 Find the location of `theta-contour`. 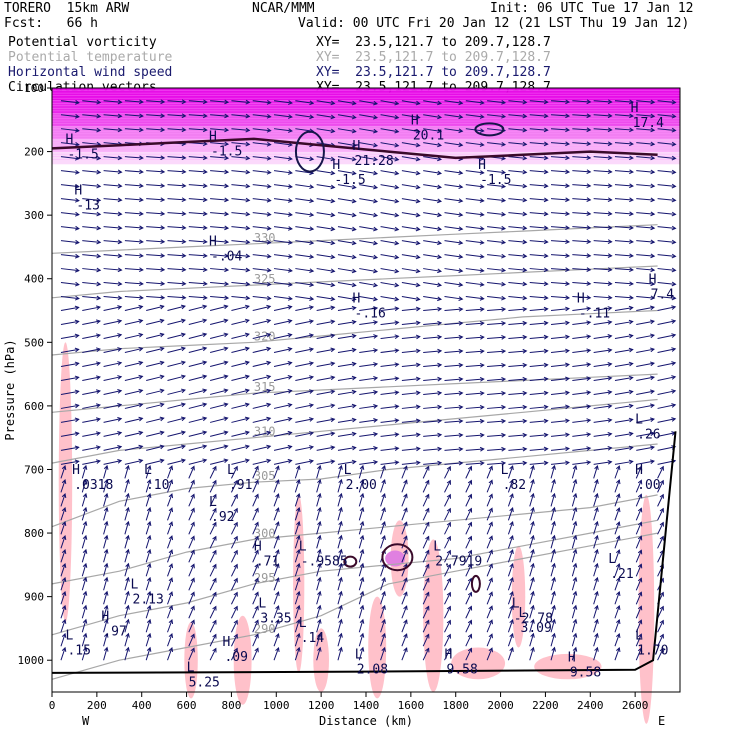

theta-contour is located at coordinates (354, 431).